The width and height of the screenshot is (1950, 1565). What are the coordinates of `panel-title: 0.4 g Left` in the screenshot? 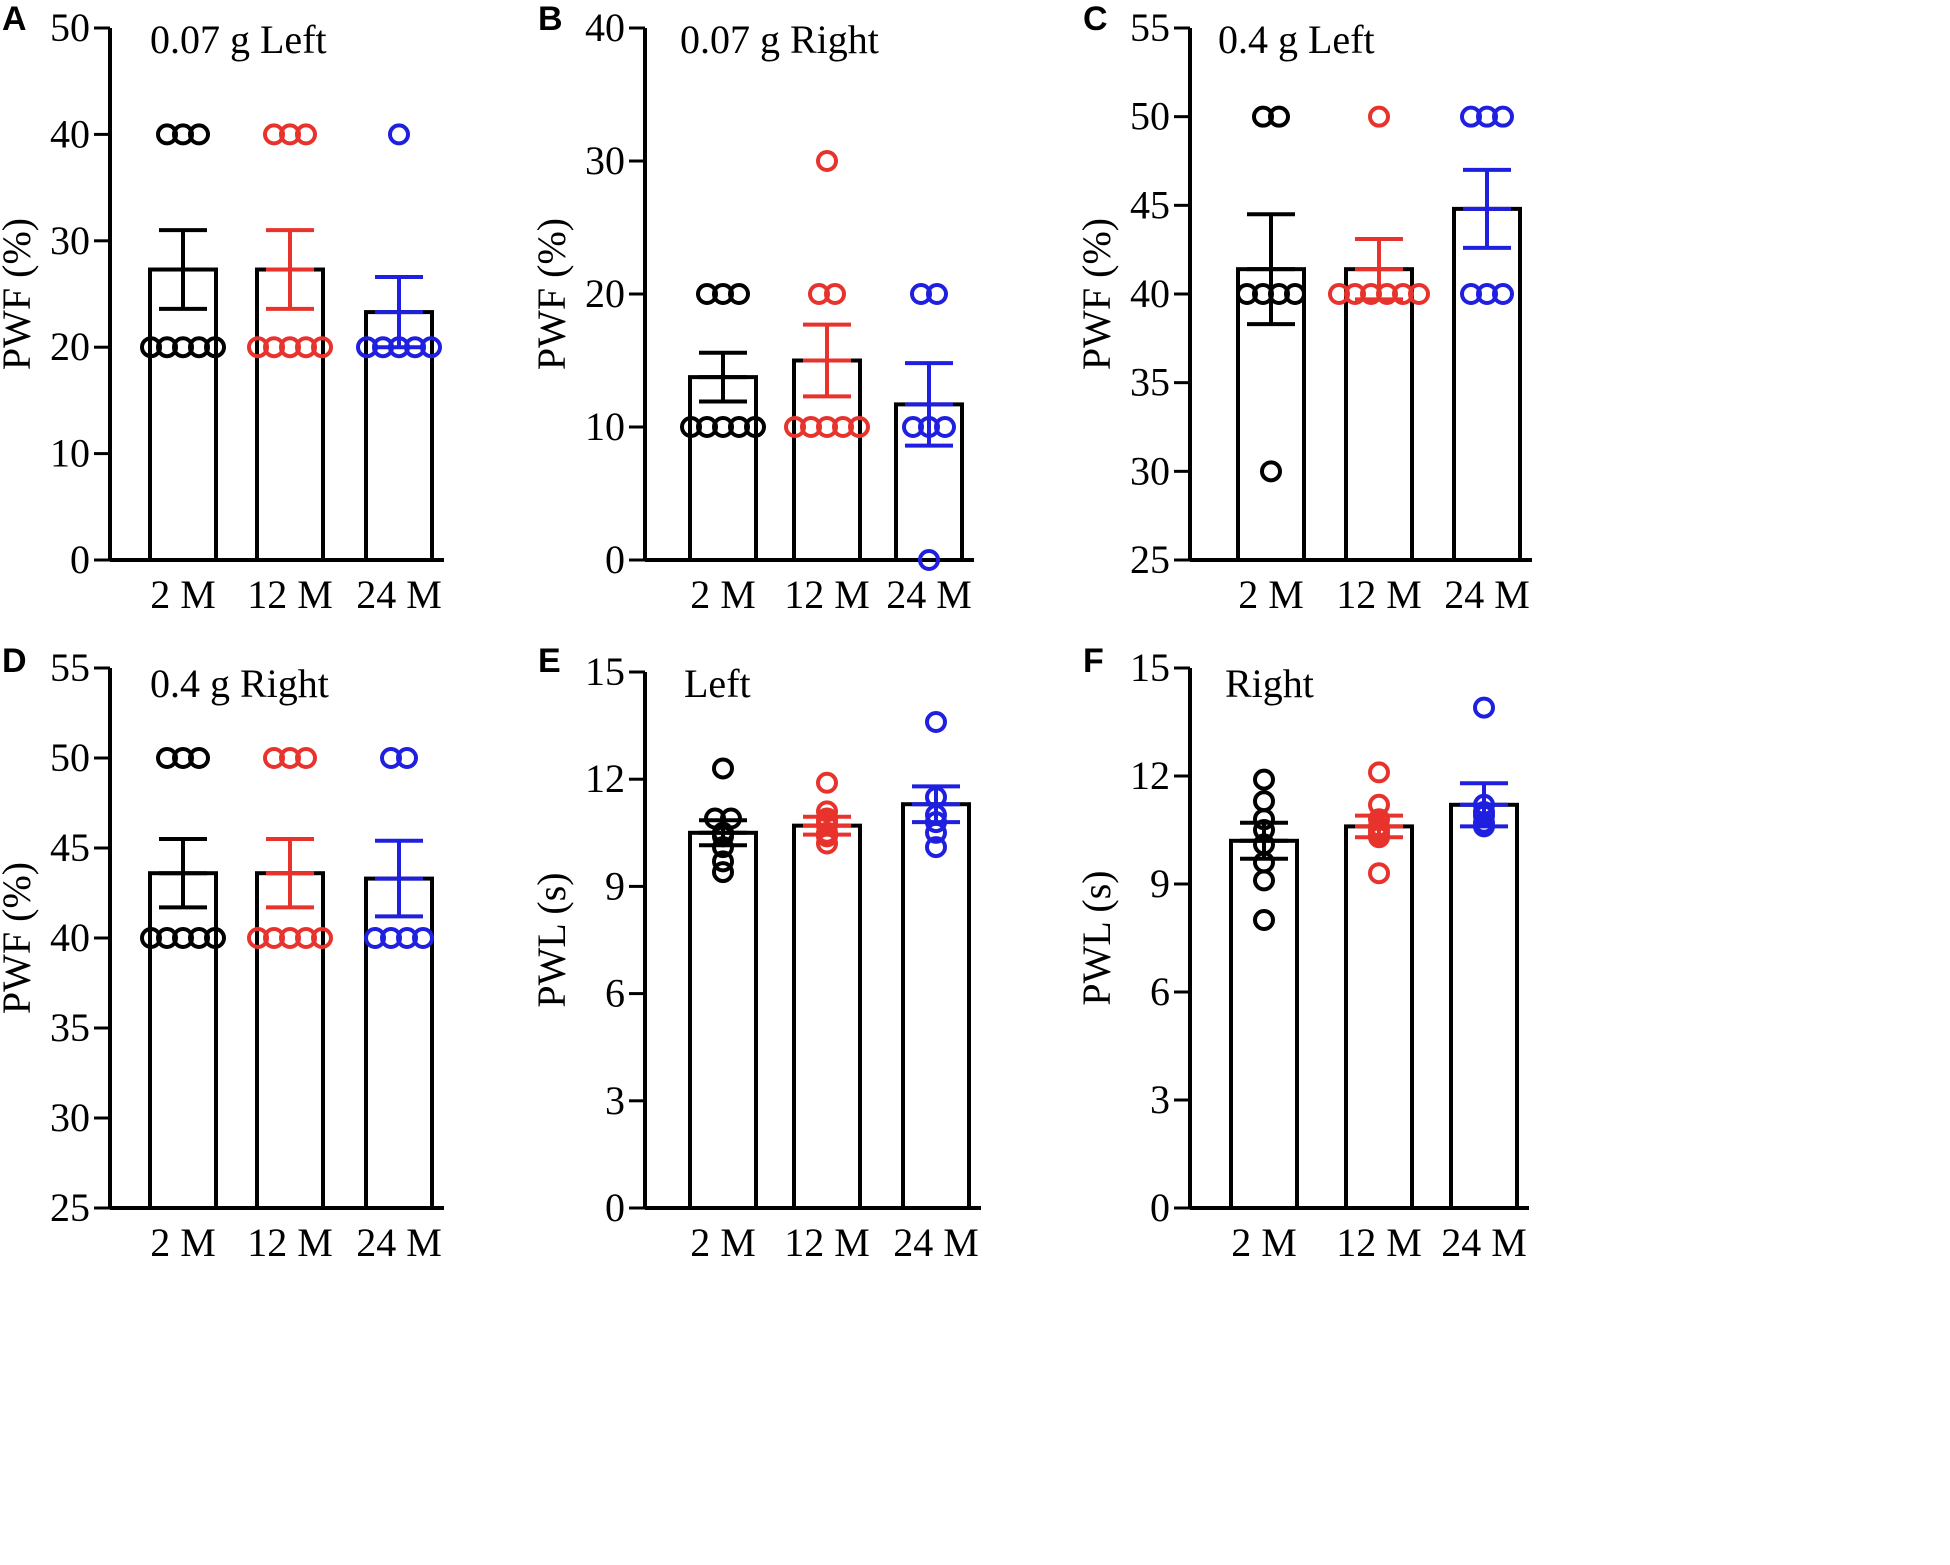 It's located at (1296, 39).